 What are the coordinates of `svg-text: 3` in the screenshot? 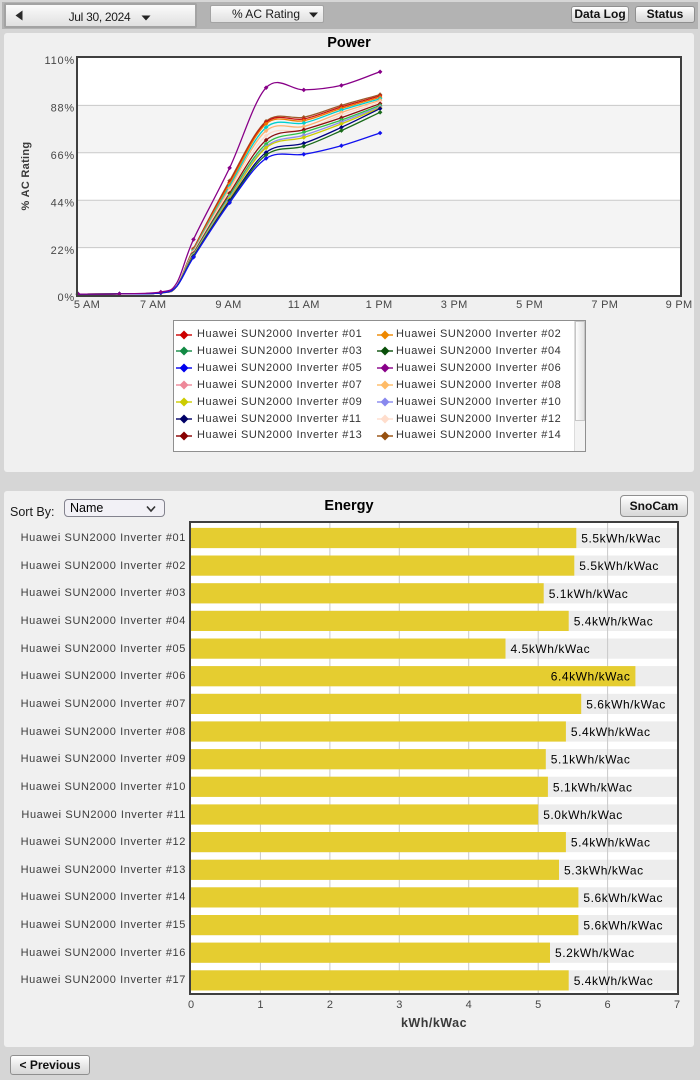 It's located at (399, 1005).